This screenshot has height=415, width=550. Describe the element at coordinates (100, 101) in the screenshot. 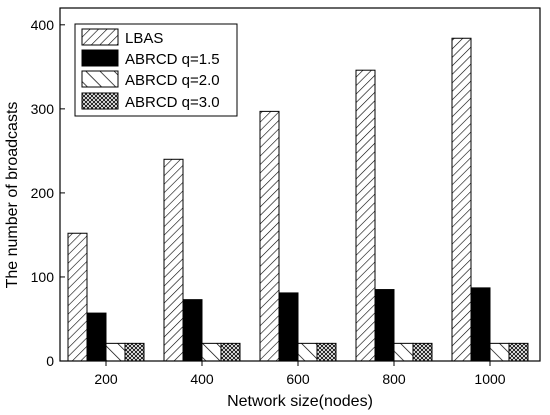

I see `legend-swatch-q30` at that location.